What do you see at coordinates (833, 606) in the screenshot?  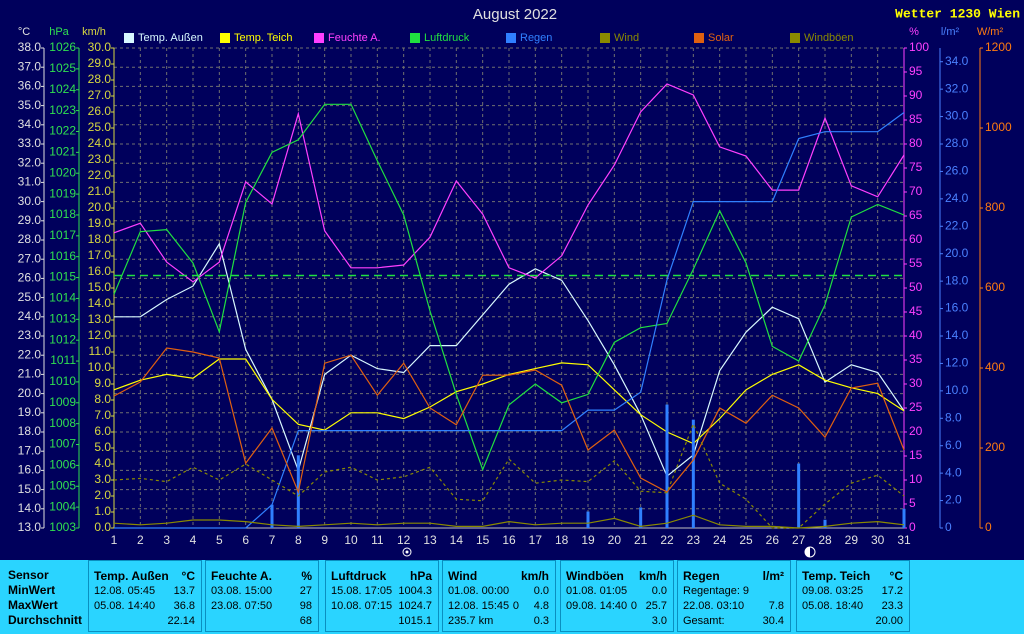 I see `cell-text: 05.08. 18:40` at bounding box center [833, 606].